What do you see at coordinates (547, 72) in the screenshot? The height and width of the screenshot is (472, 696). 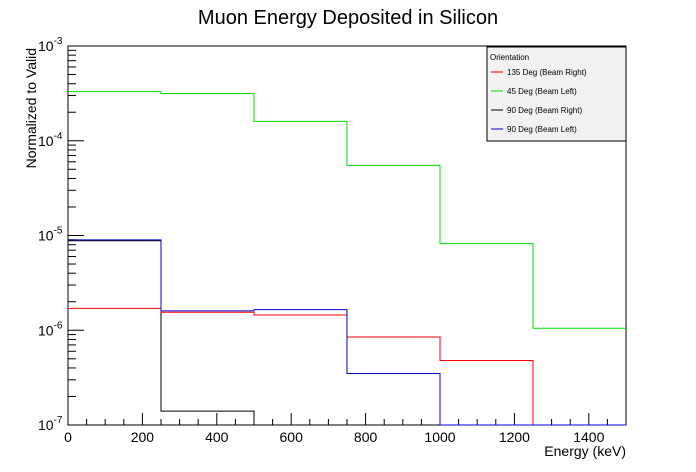 I see `legend-entry: 135 Deg (Beam Right)` at bounding box center [547, 72].